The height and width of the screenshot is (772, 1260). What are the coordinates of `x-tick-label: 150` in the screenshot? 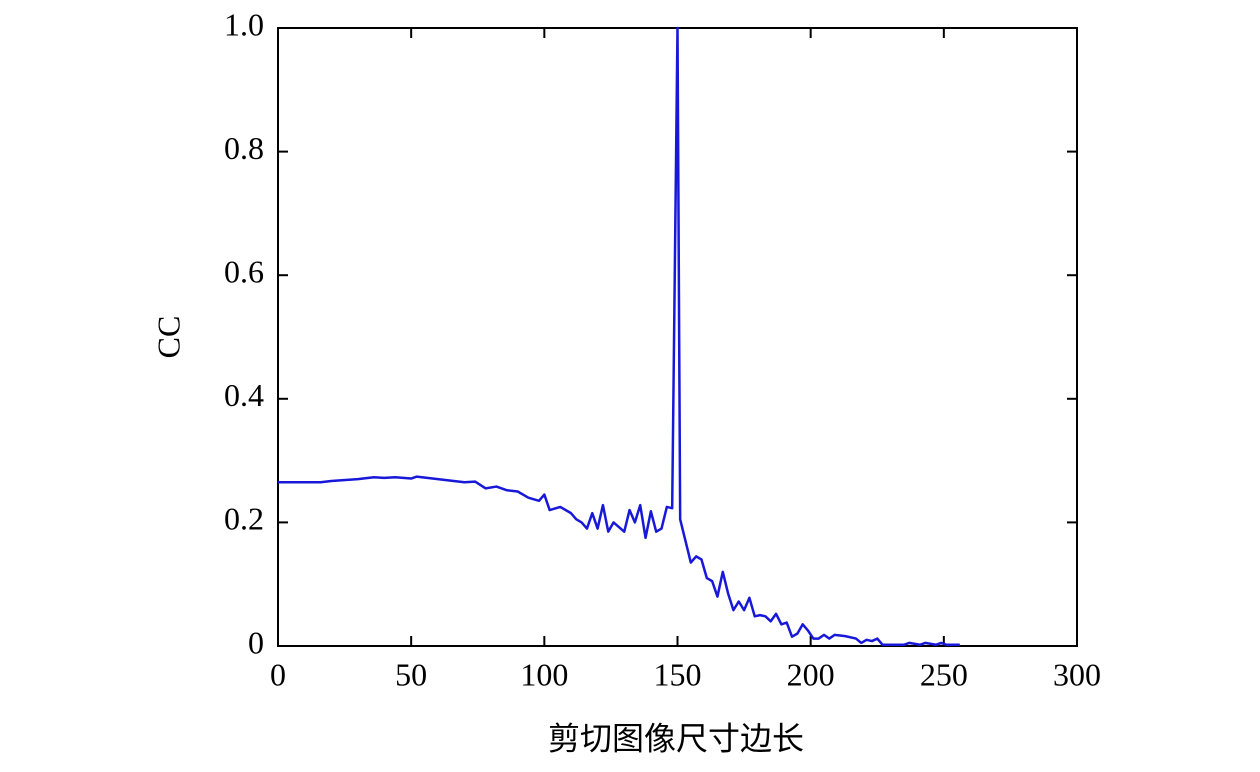 It's located at (678, 674).